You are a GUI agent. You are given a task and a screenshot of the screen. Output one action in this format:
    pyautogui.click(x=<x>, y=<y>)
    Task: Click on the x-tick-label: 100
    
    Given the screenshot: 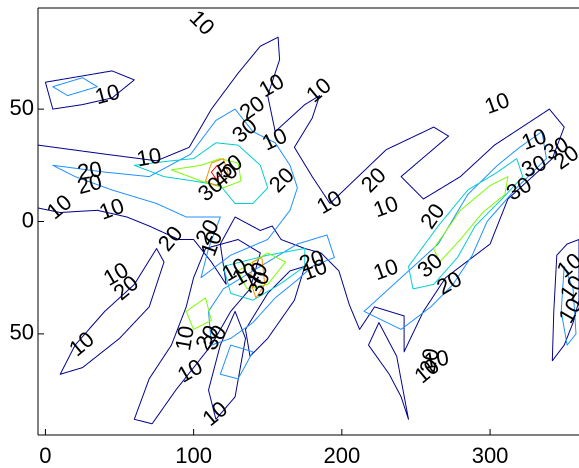 What is the action you would take?
    pyautogui.click(x=193, y=455)
    